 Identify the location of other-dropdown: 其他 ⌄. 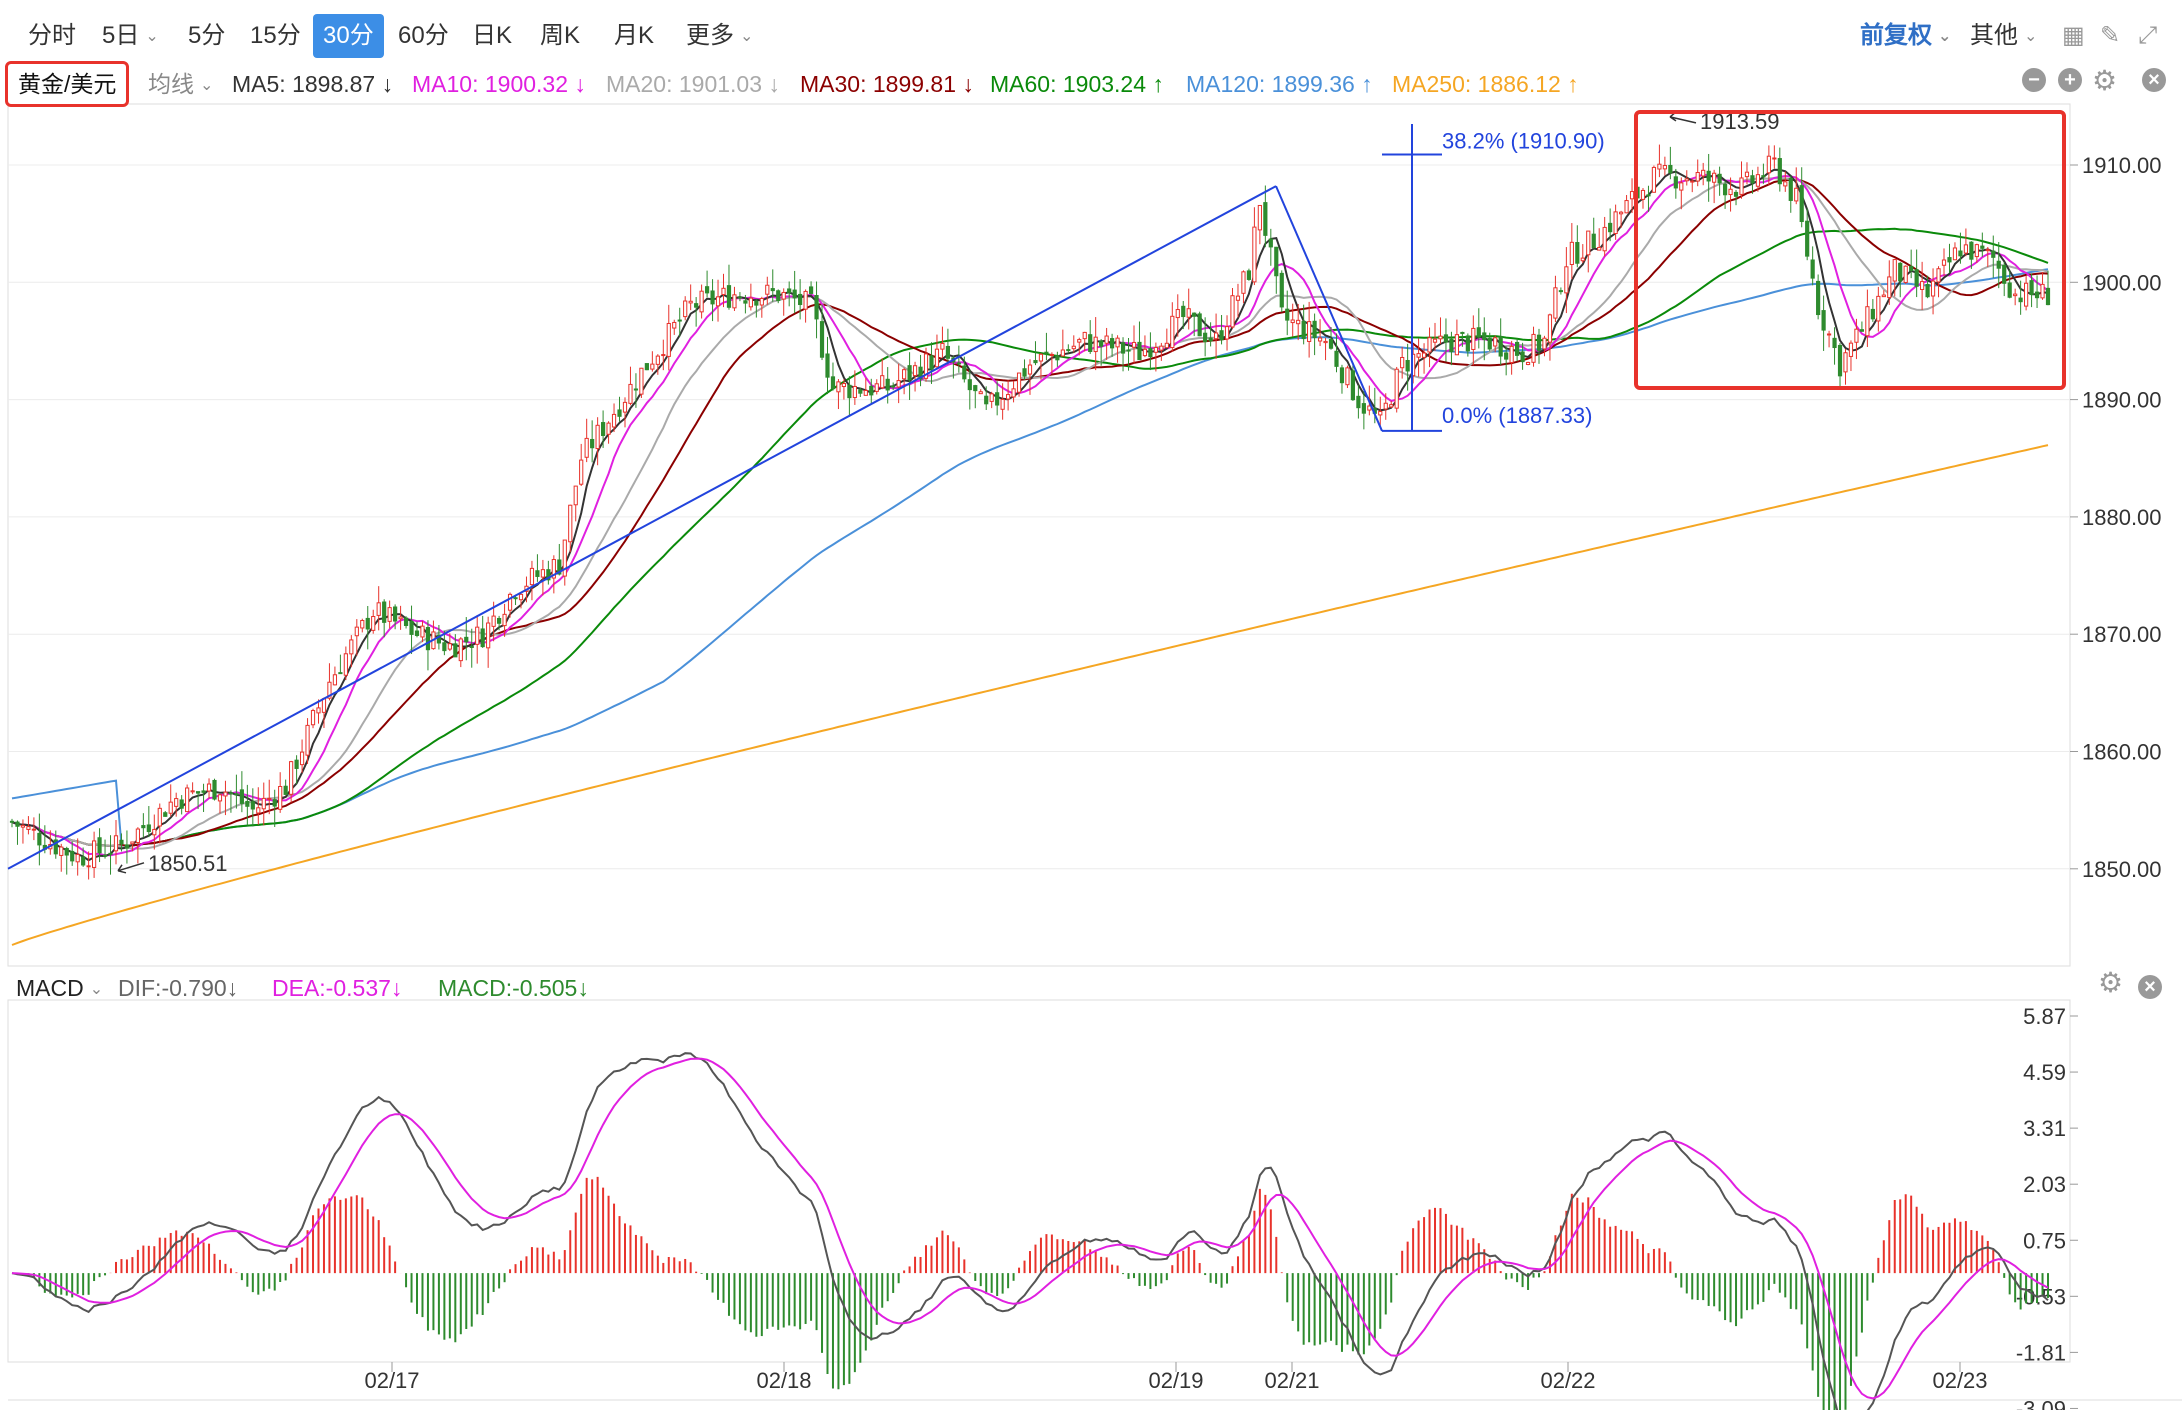
(2003, 36).